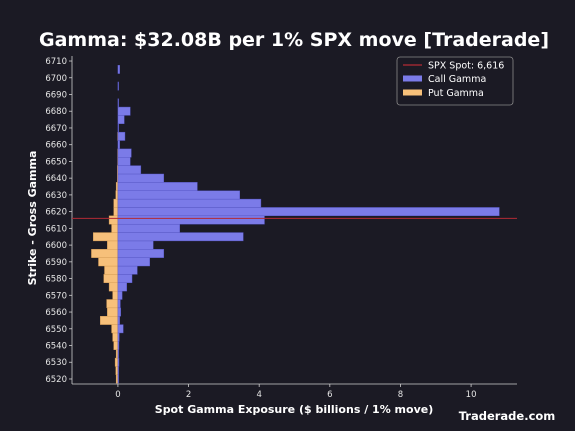 Image resolution: width=575 pixels, height=431 pixels. Describe the element at coordinates (56, 79) in the screenshot. I see `y-tick-label: 6700` at that location.